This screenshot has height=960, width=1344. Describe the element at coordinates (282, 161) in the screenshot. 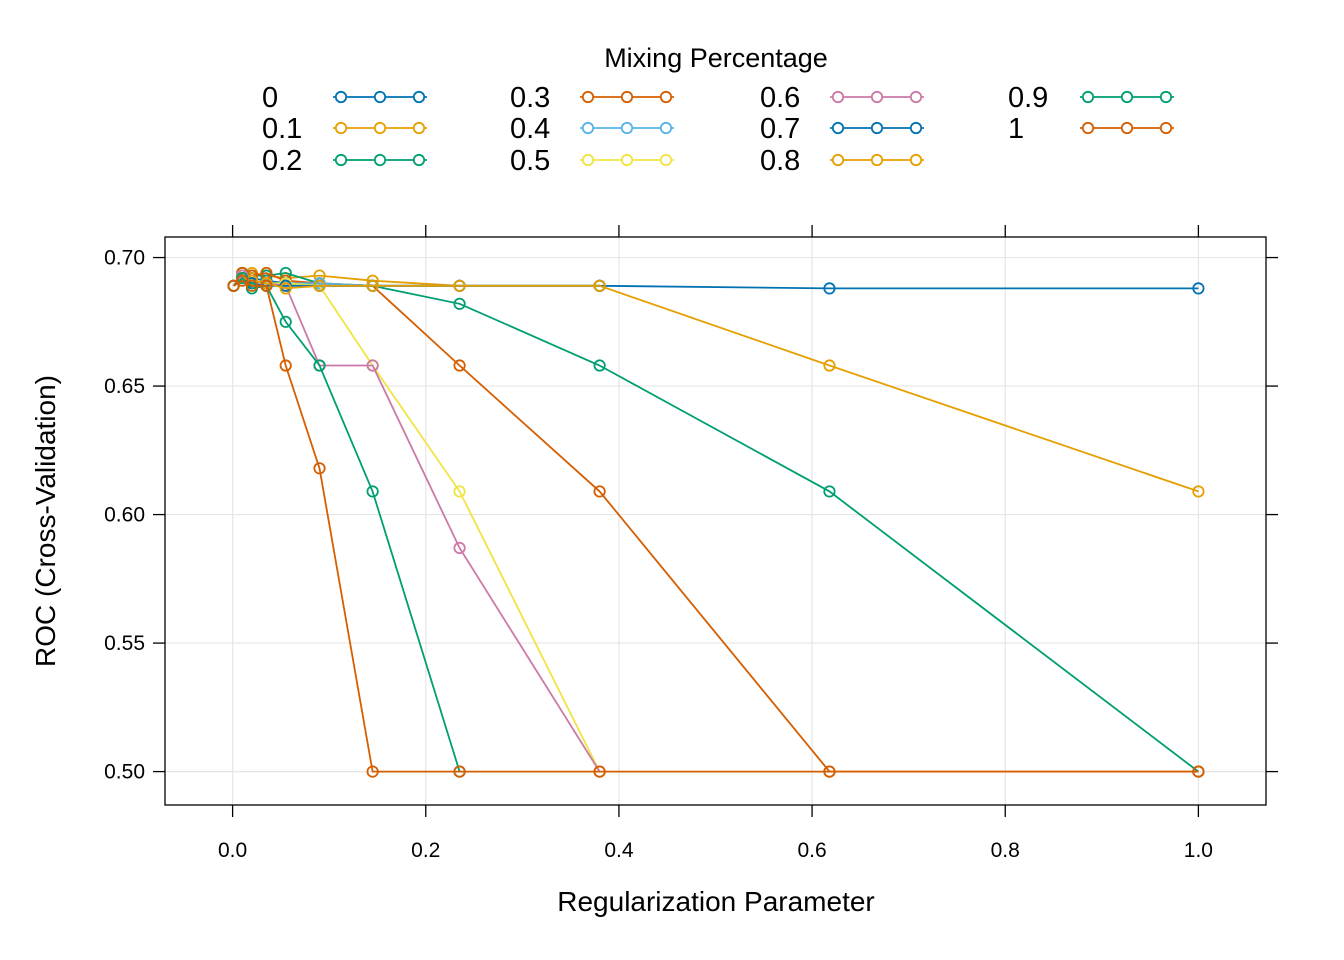

I see `legend-label: 0.2` at that location.